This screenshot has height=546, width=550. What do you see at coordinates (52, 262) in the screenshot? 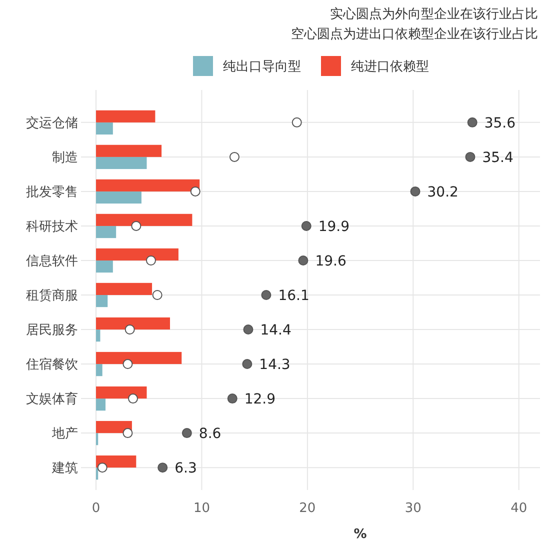
I see `y-tick-label: 信息软件` at bounding box center [52, 262].